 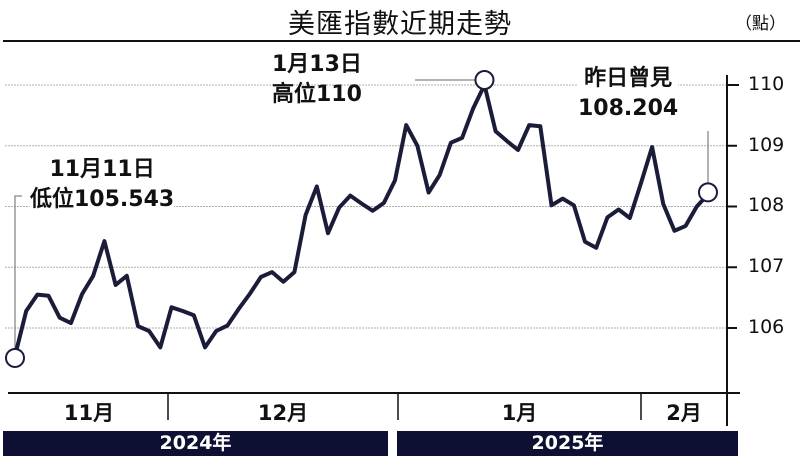 What do you see at coordinates (766, 145) in the screenshot?
I see `y-tick-109: 109` at bounding box center [766, 145].